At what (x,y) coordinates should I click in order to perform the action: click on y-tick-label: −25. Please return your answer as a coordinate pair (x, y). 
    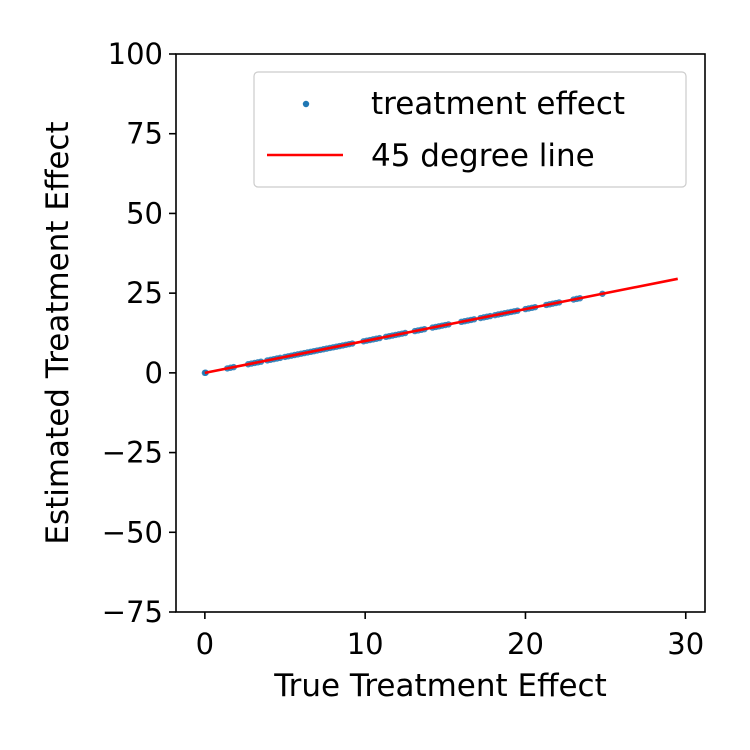
    Looking at the image, I should click on (132, 453).